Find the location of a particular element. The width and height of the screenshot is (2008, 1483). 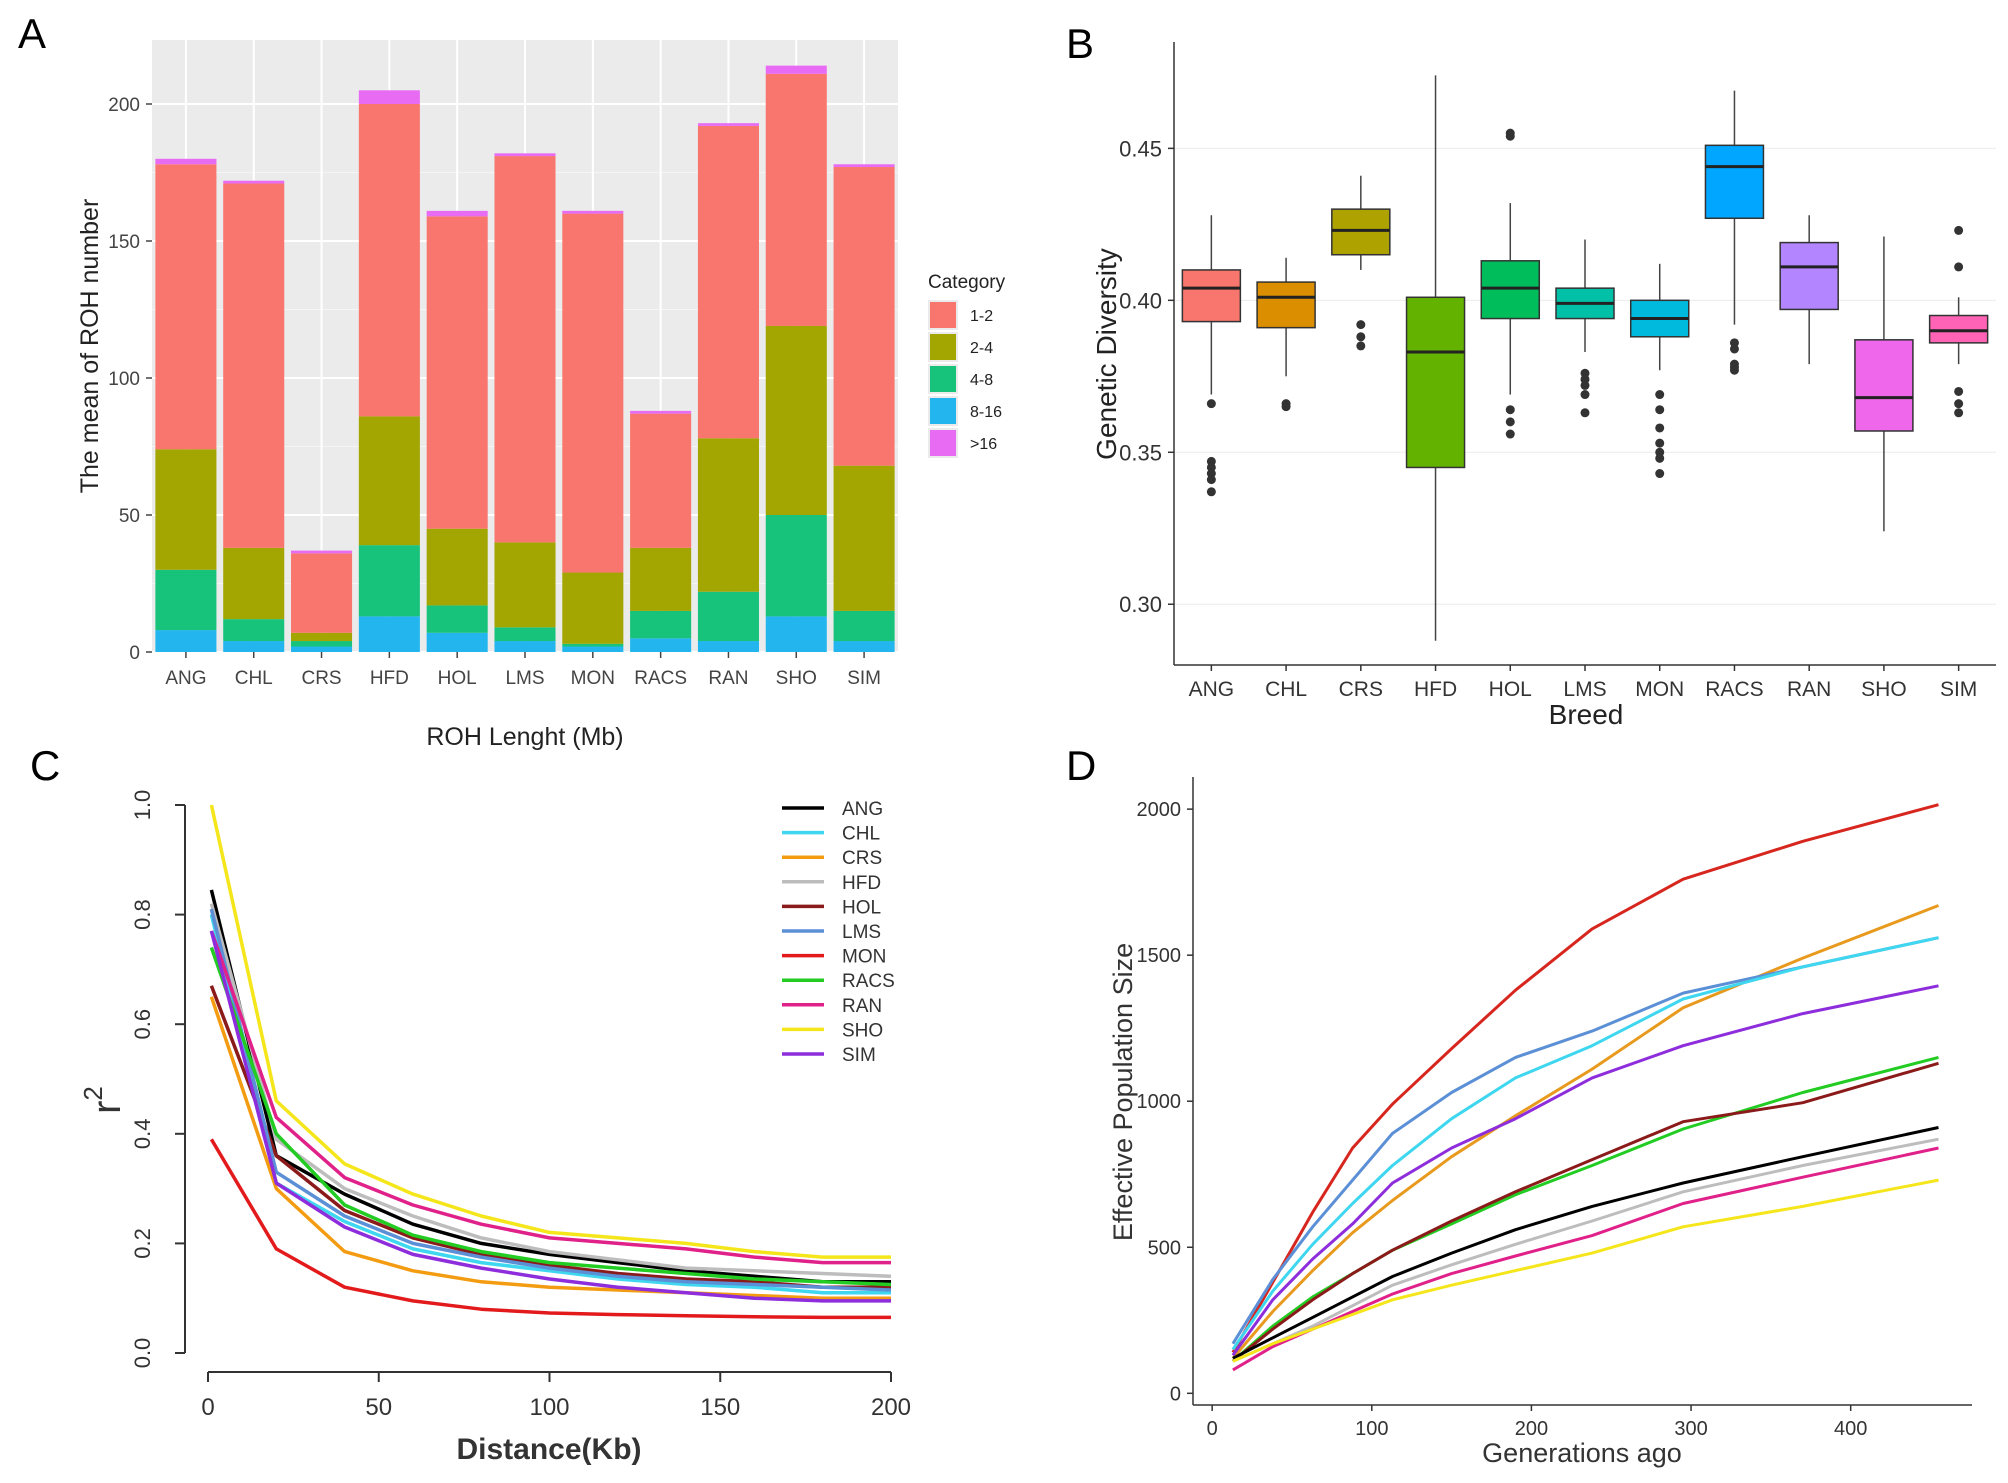

panel-b-y-tick-label: 0.35 is located at coordinates (1140, 452).